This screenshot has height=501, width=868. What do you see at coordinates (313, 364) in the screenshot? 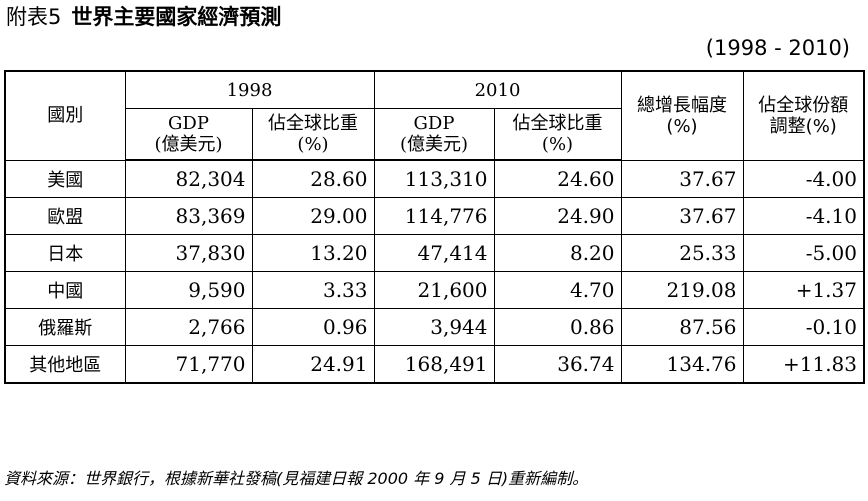
I see `share-1998-cell: 24.91` at bounding box center [313, 364].